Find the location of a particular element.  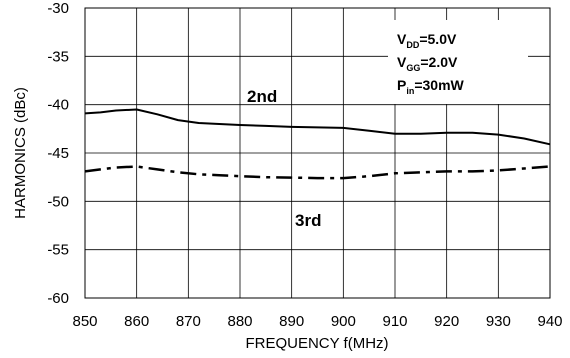

x-tick-label: 850 is located at coordinates (84, 321).